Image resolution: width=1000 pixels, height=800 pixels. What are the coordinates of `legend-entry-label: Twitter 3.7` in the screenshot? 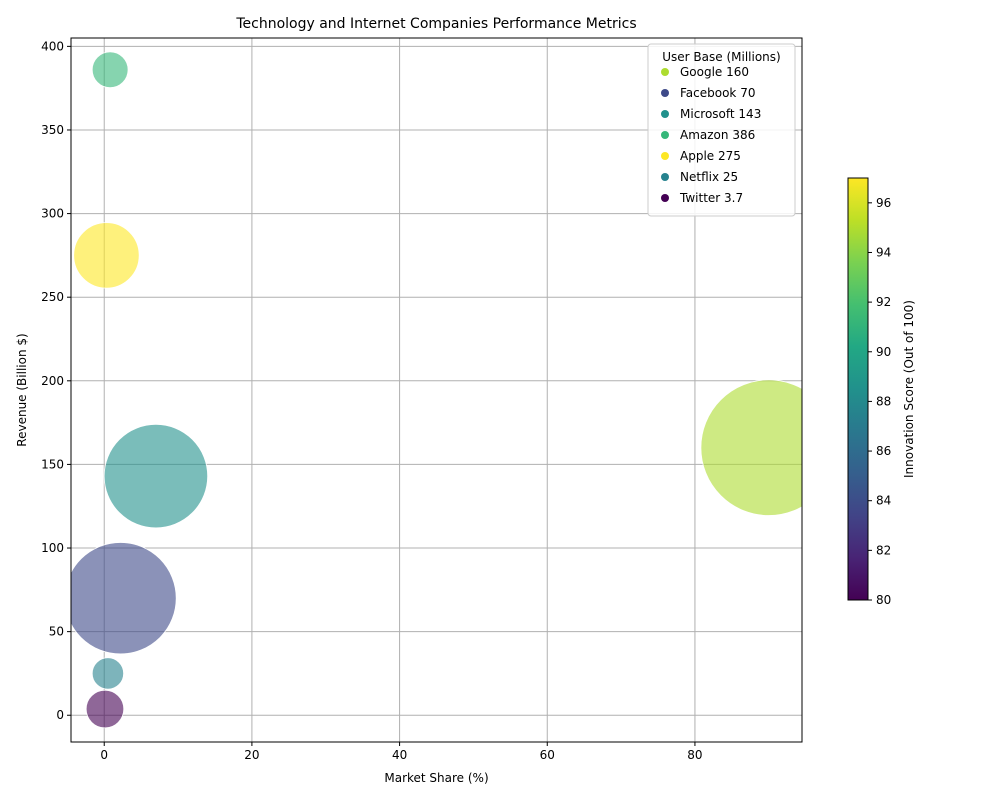 It's located at (711, 198).